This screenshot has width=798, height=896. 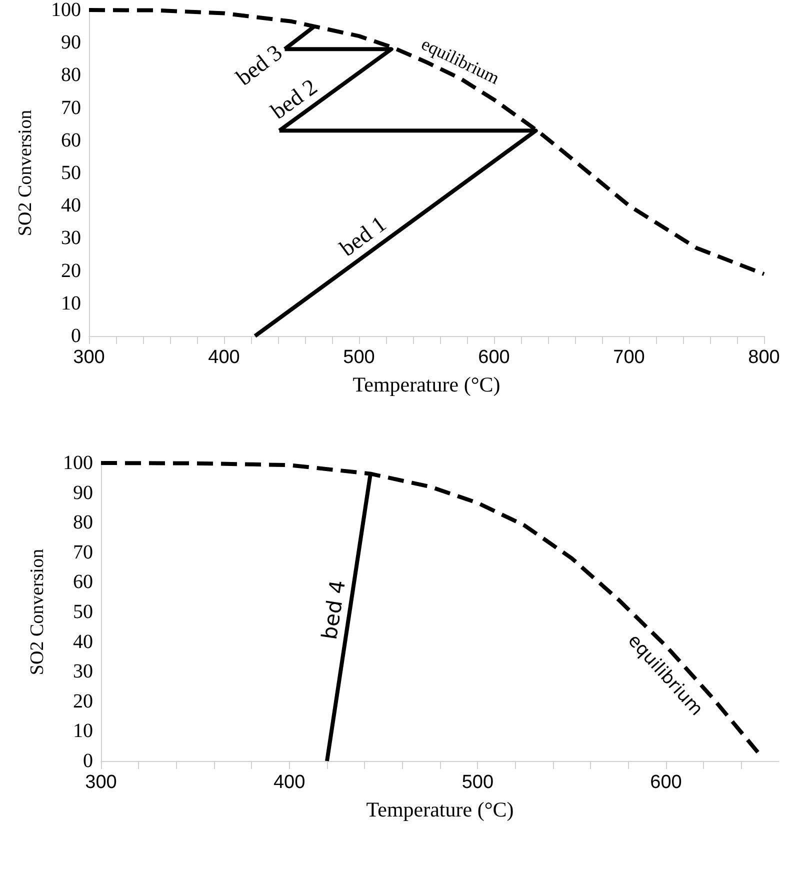 I want to click on text: bed 1, so click(x=363, y=236).